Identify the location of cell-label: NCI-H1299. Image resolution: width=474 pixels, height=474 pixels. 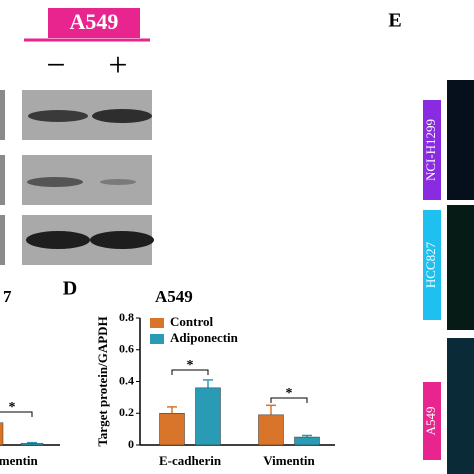
(430, 150).